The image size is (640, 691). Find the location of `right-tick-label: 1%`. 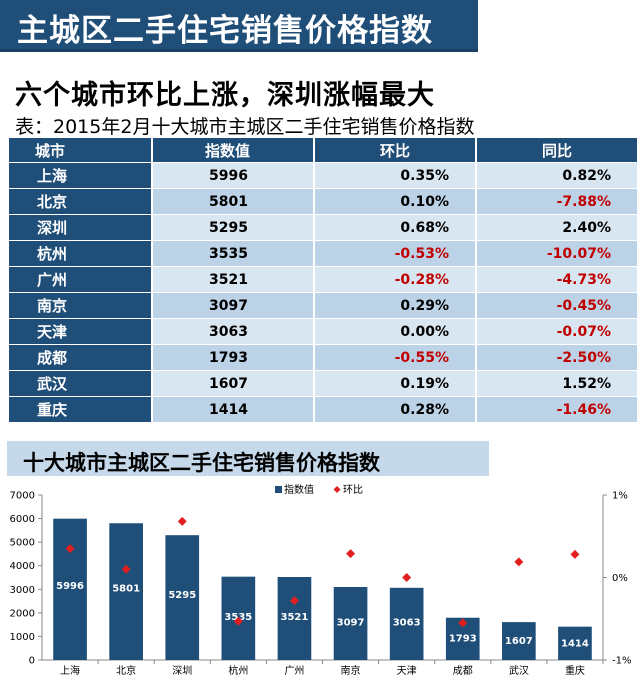

right-tick-label: 1% is located at coordinates (620, 496).